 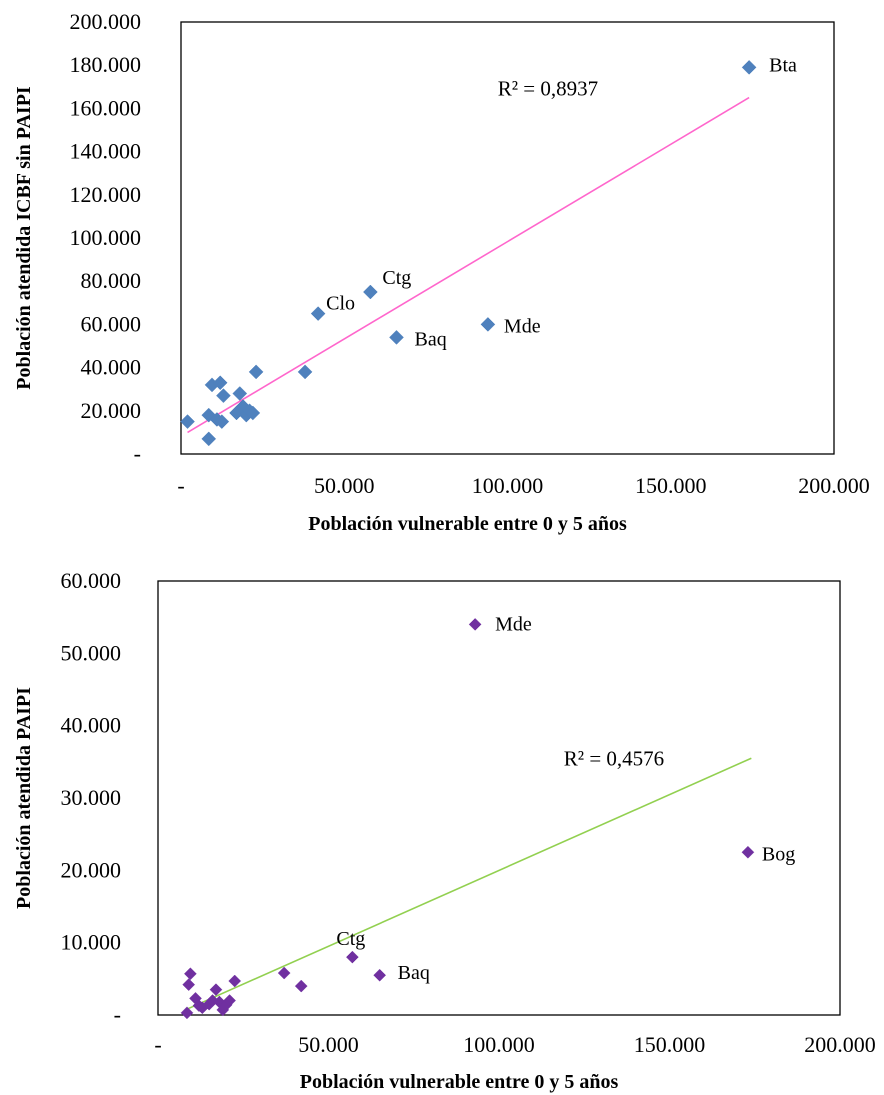 What do you see at coordinates (468, 884) in the screenshot?
I see `trendline` at bounding box center [468, 884].